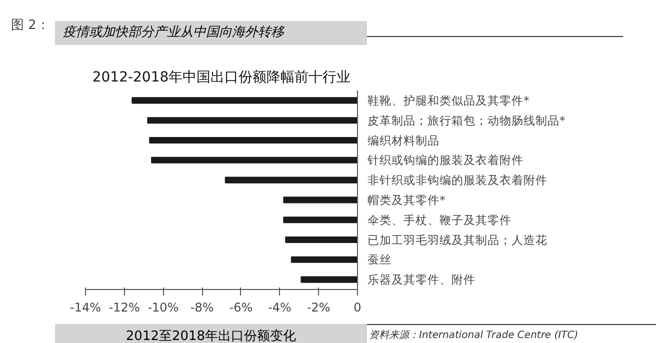 The image size is (656, 343). Describe the element at coordinates (221, 78) in the screenshot. I see `chart-subtitle: 2012-2018年中国出口份额降幅前十行业` at that location.